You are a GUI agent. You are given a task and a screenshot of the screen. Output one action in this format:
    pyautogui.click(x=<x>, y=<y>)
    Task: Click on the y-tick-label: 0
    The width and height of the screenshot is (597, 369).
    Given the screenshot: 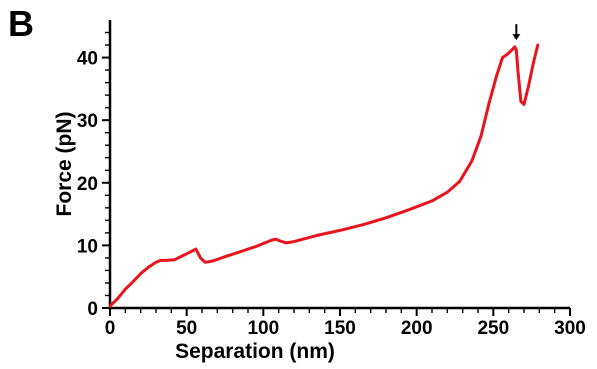 What is the action you would take?
    pyautogui.click(x=92, y=309)
    